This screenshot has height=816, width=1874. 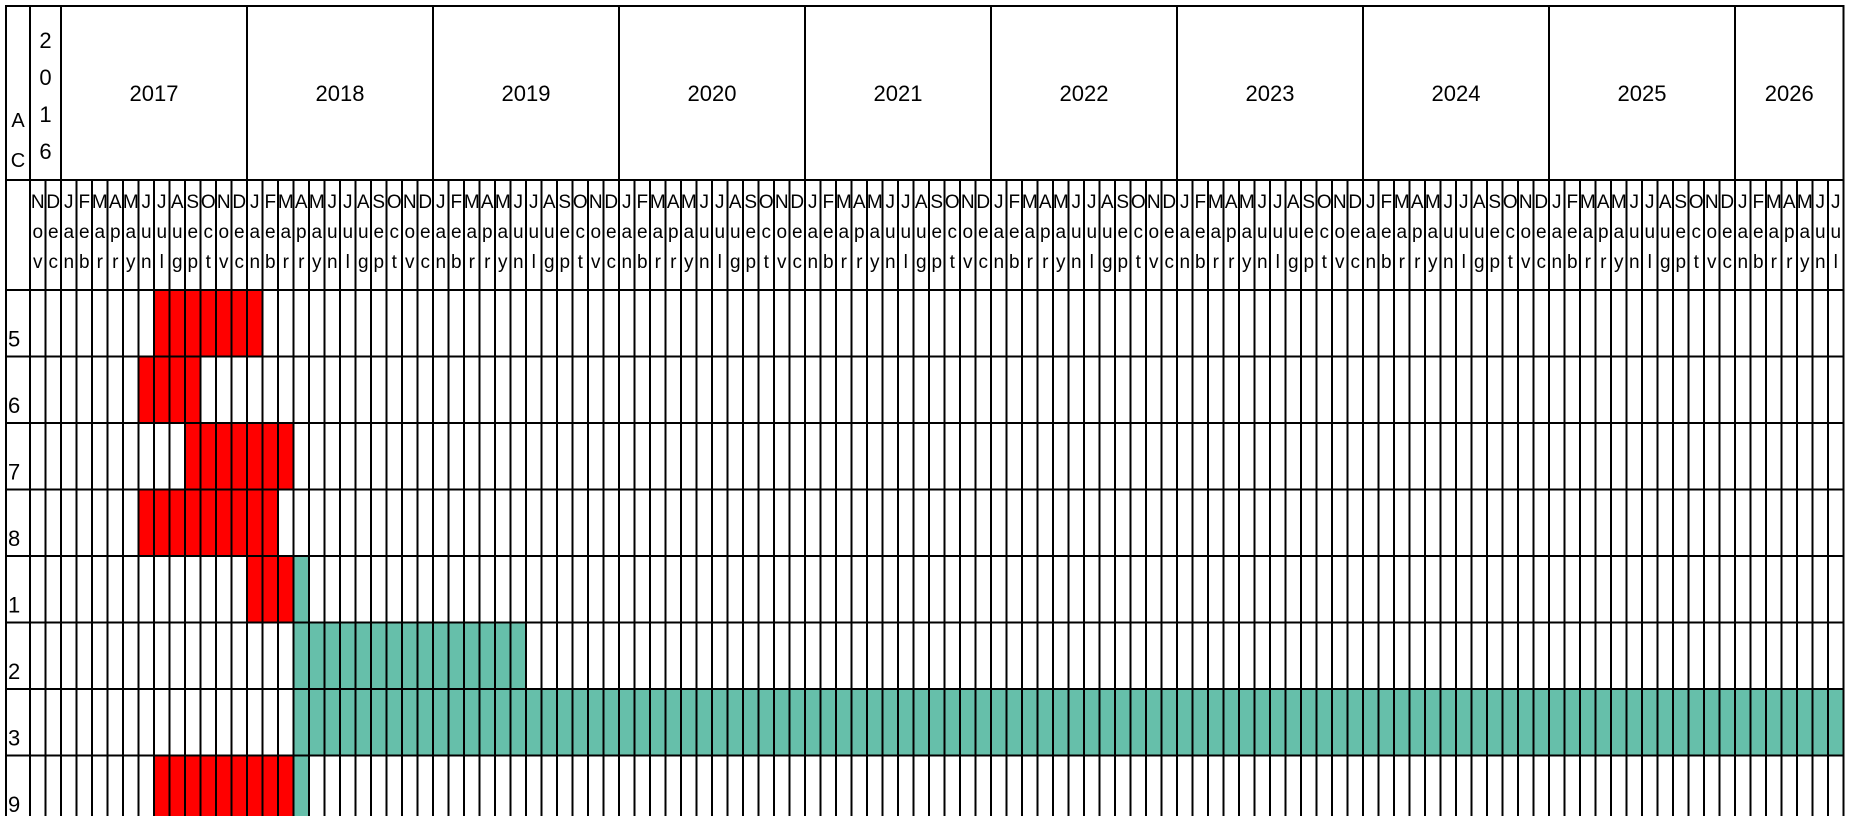 What do you see at coordinates (581, 262) in the screenshot?
I see `month-label: t` at bounding box center [581, 262].